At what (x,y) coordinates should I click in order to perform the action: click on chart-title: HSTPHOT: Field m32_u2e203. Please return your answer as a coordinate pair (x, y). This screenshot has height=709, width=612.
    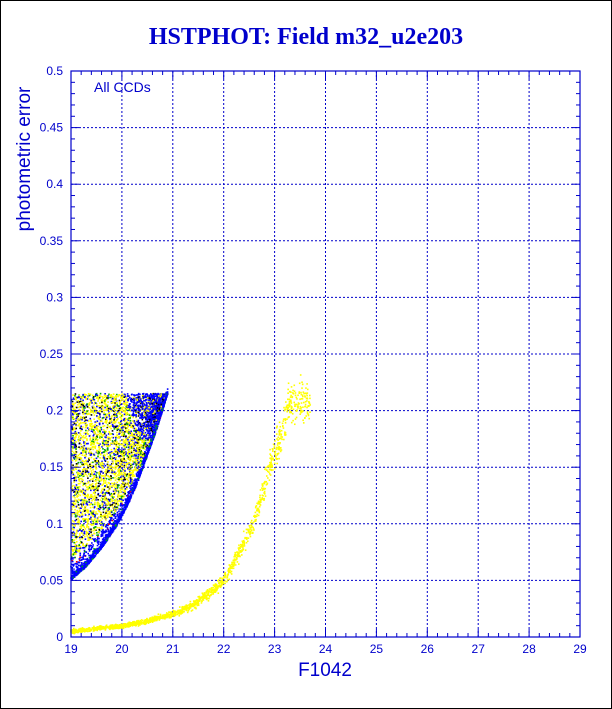
    Looking at the image, I should click on (306, 37).